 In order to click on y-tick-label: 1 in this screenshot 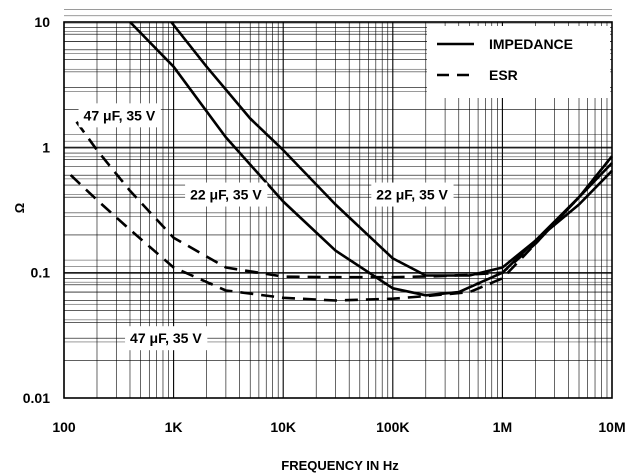, I will do `click(46, 147)`.